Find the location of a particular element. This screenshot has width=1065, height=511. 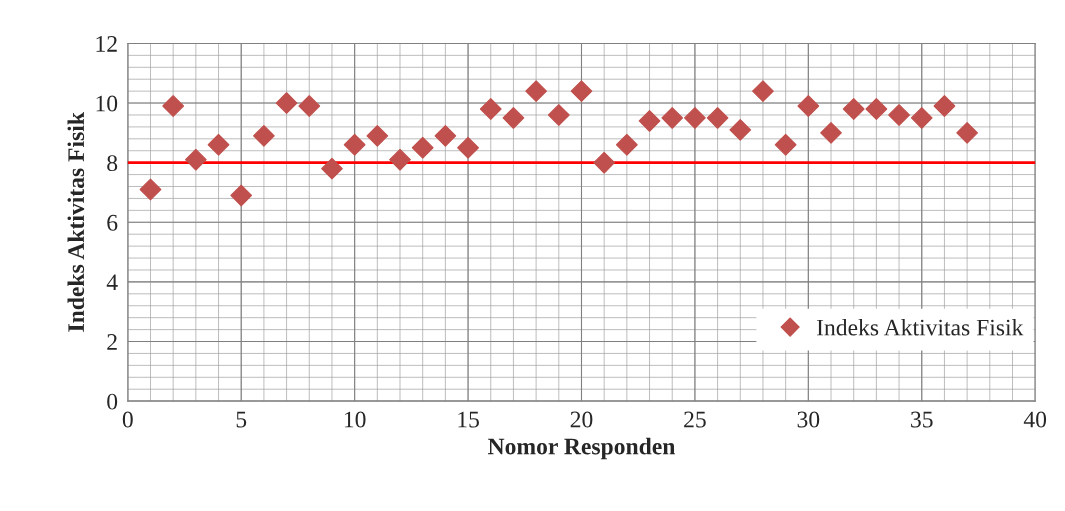

x-tick-label: 35 is located at coordinates (922, 419).